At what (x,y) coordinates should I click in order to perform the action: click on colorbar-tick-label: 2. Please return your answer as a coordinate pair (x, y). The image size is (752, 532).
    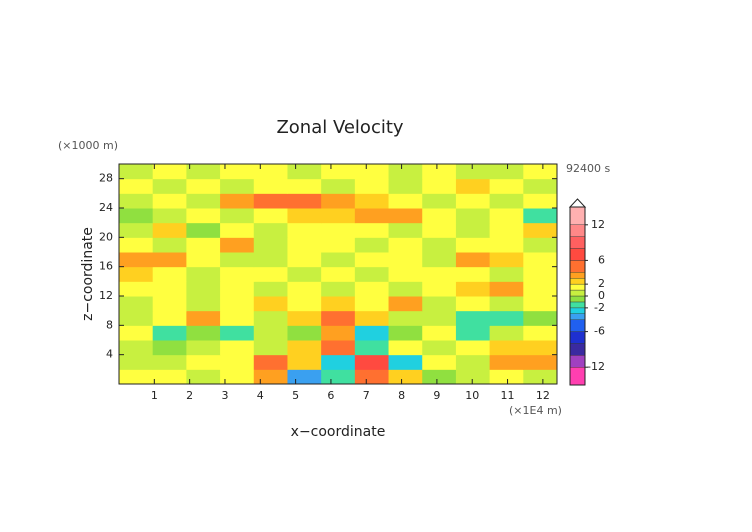
    Looking at the image, I should click on (601, 283).